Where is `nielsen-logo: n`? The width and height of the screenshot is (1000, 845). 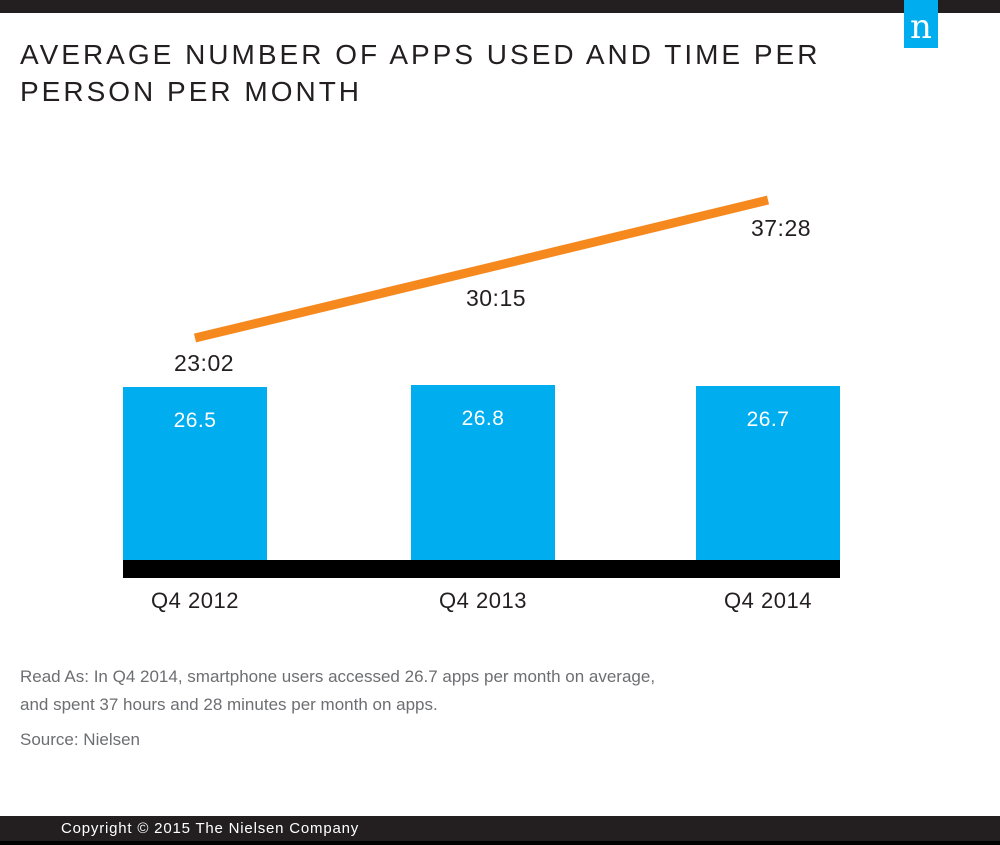
nielsen-logo: n is located at coordinates (921, 24).